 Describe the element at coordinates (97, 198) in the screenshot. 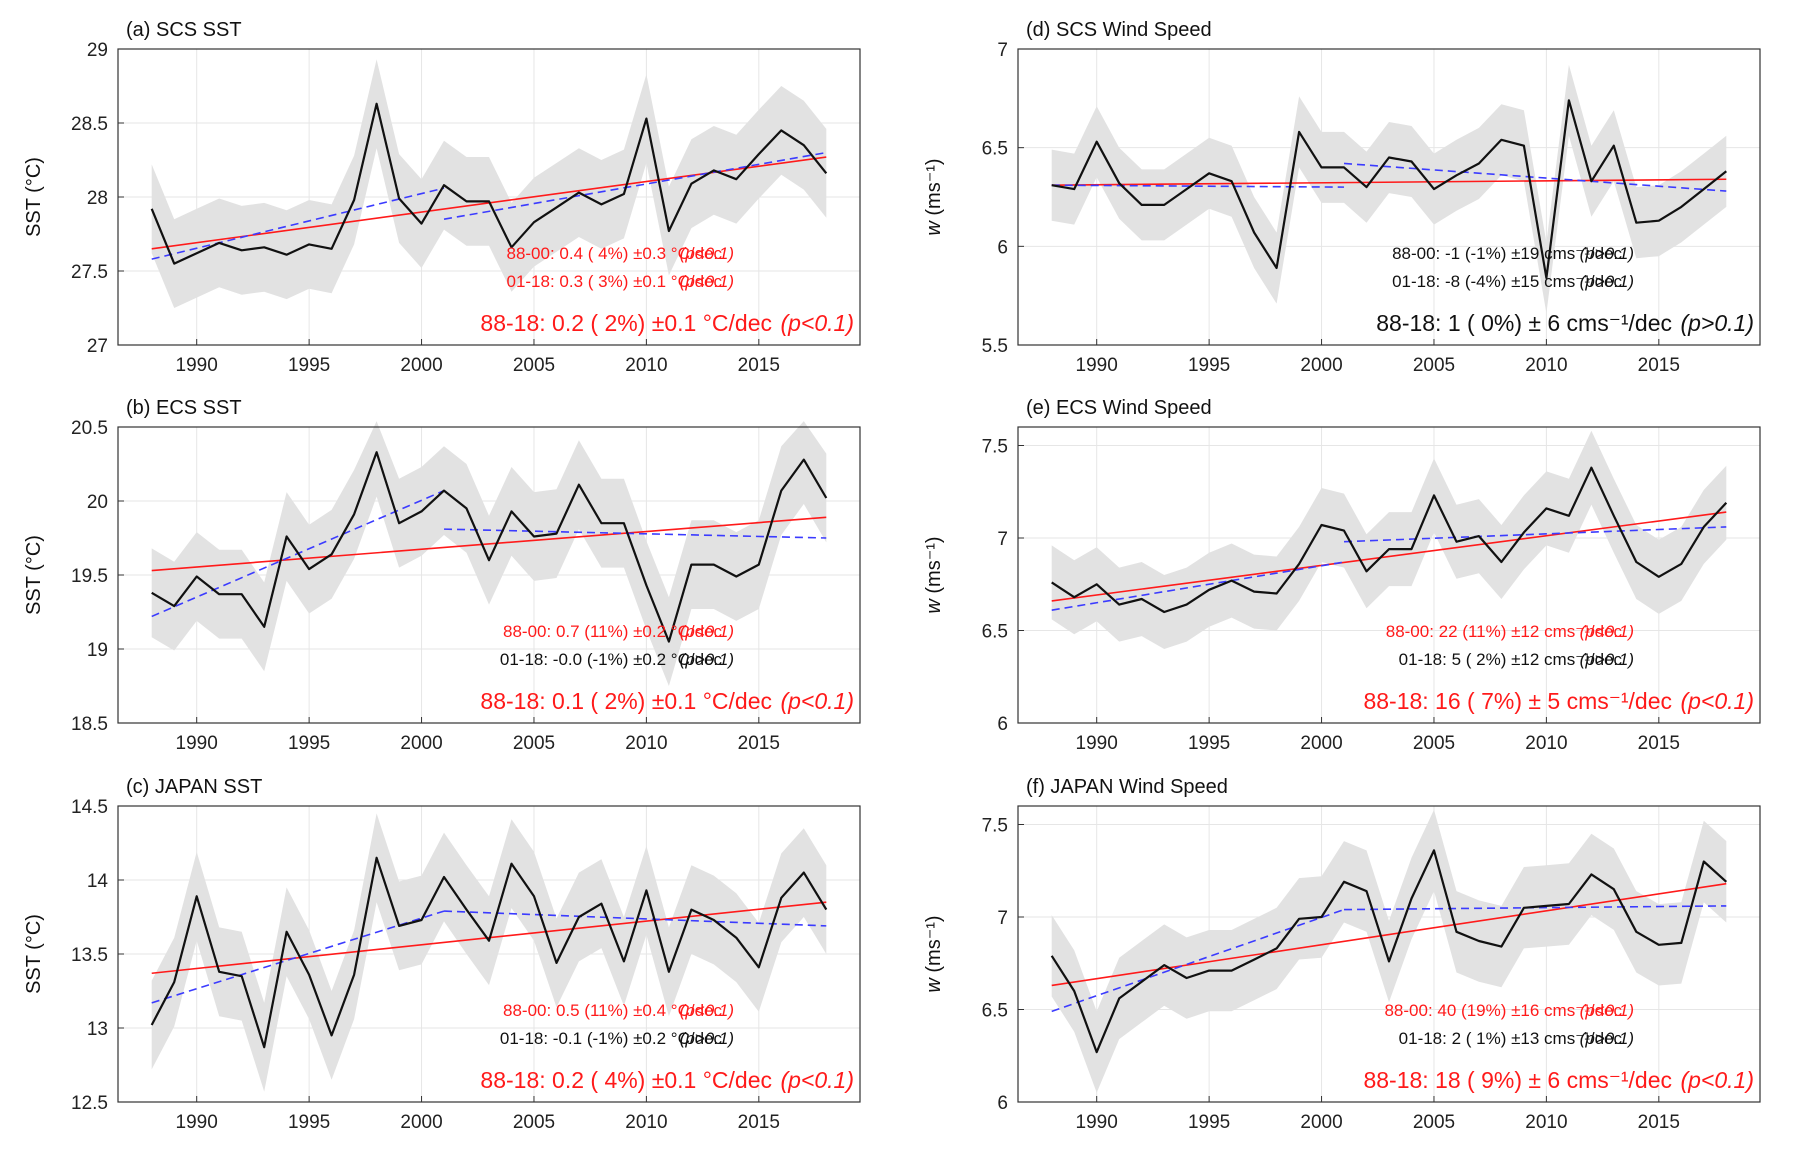

I see `y-tick-label: 28` at that location.